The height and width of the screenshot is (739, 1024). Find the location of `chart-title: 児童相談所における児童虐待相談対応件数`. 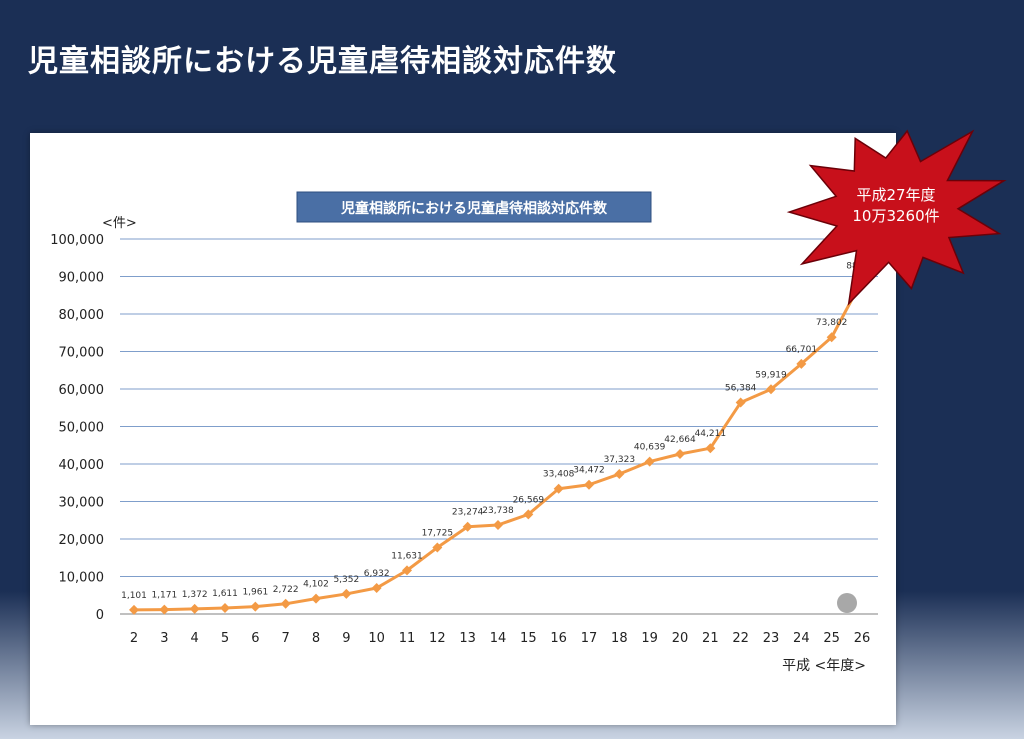

chart-title: 児童相談所における児童虐待相談対応件数 is located at coordinates (474, 208).